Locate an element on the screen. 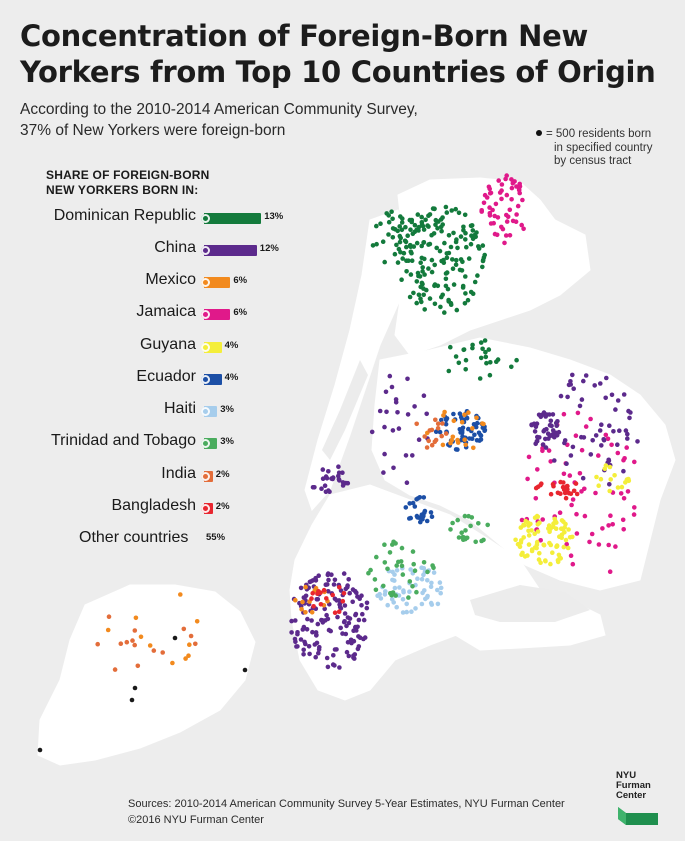  legend-share-label: 2% is located at coordinates (222, 474).